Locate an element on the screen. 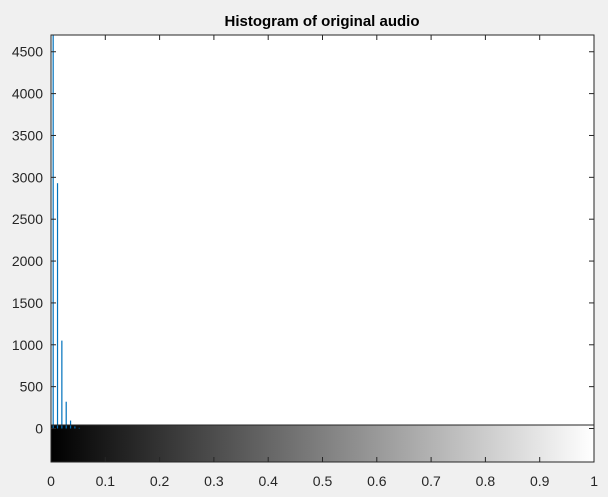 The width and height of the screenshot is (608, 497). y-tick-label: 2000 is located at coordinates (27, 261).